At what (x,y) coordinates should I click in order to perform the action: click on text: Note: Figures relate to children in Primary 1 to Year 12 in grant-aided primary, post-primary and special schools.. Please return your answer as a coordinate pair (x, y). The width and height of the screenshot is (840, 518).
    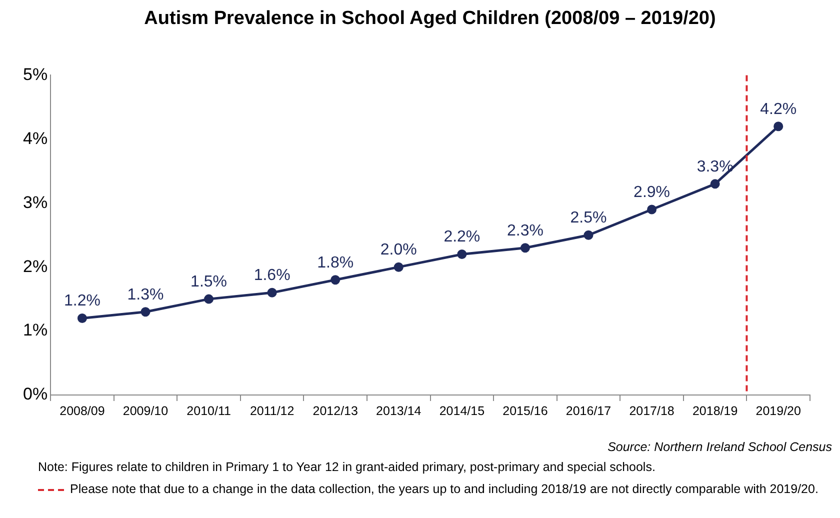
    Looking at the image, I should click on (347, 467).